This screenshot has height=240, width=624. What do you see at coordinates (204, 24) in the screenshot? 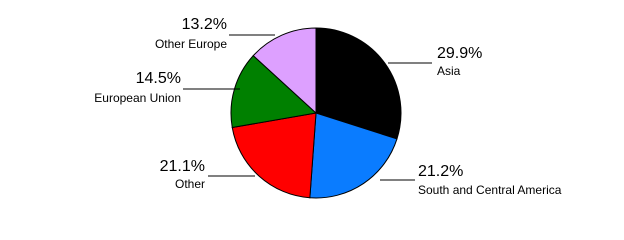
I see `slice-value-label: 13.2%` at bounding box center [204, 24].